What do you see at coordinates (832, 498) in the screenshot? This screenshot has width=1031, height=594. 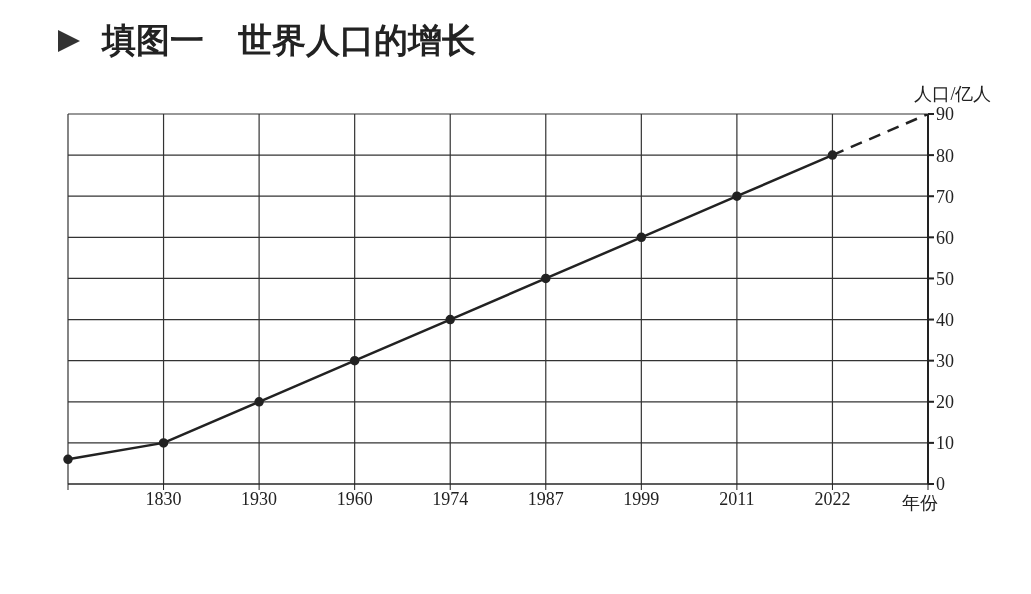 I see `x-tick-label: 2022` at bounding box center [832, 498].